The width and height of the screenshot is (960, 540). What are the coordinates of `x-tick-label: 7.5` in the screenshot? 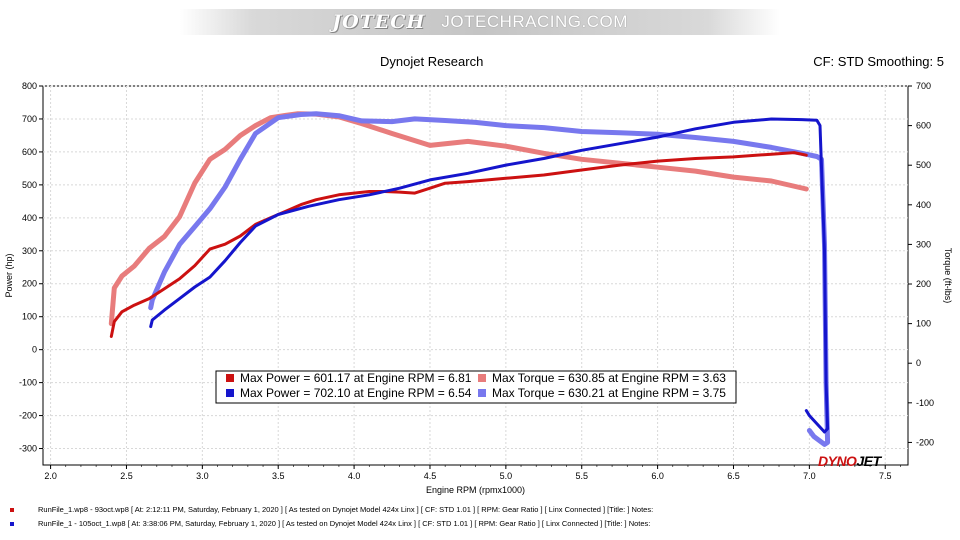 It's located at (885, 476).